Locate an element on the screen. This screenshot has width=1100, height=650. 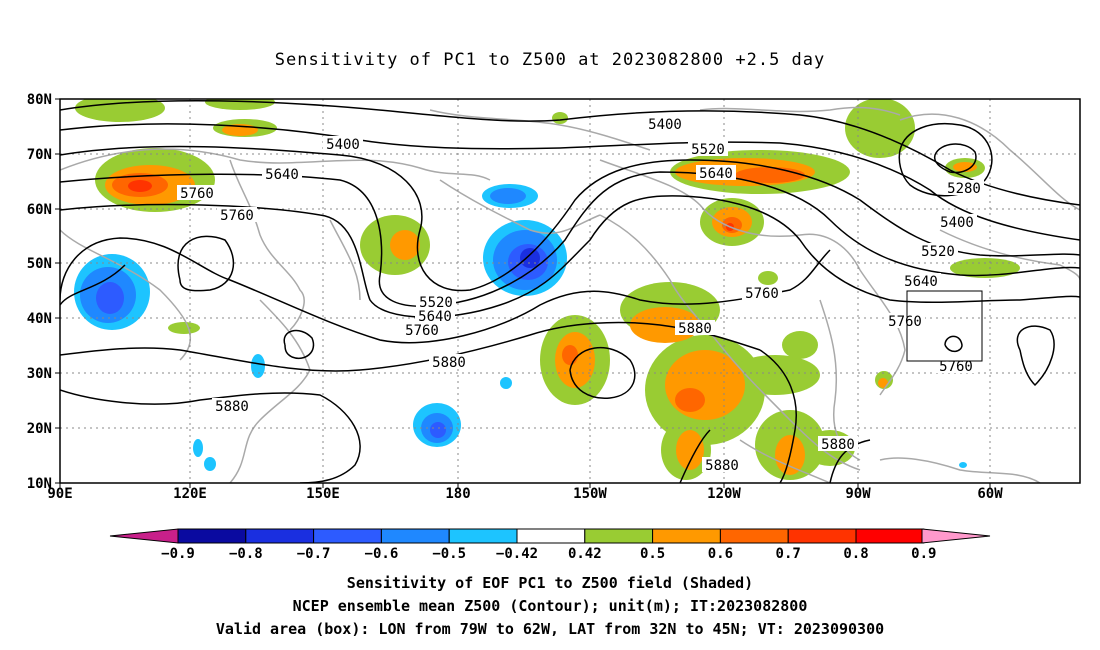
colorbar-label: 0.8 is located at coordinates (855, 554).